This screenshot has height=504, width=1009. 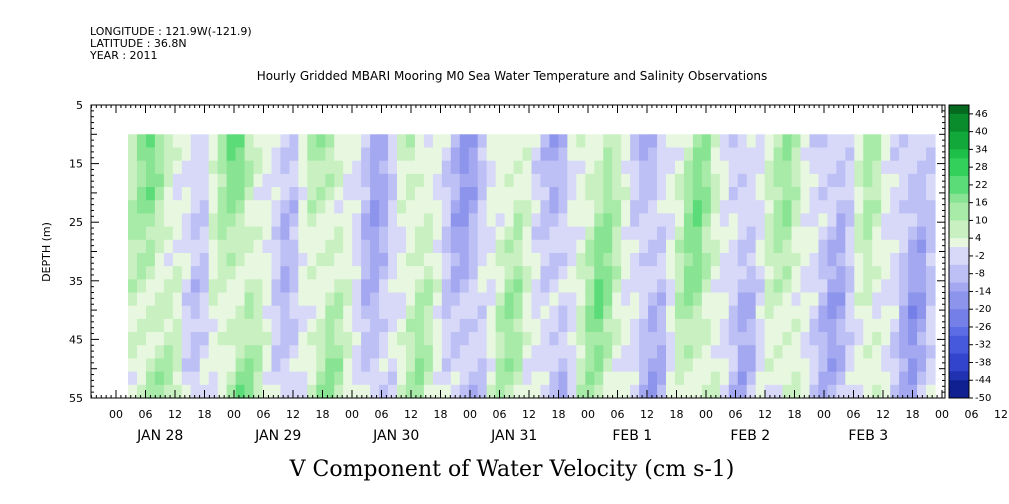 I want to click on x-hour-label: 12, so click(x=529, y=414).